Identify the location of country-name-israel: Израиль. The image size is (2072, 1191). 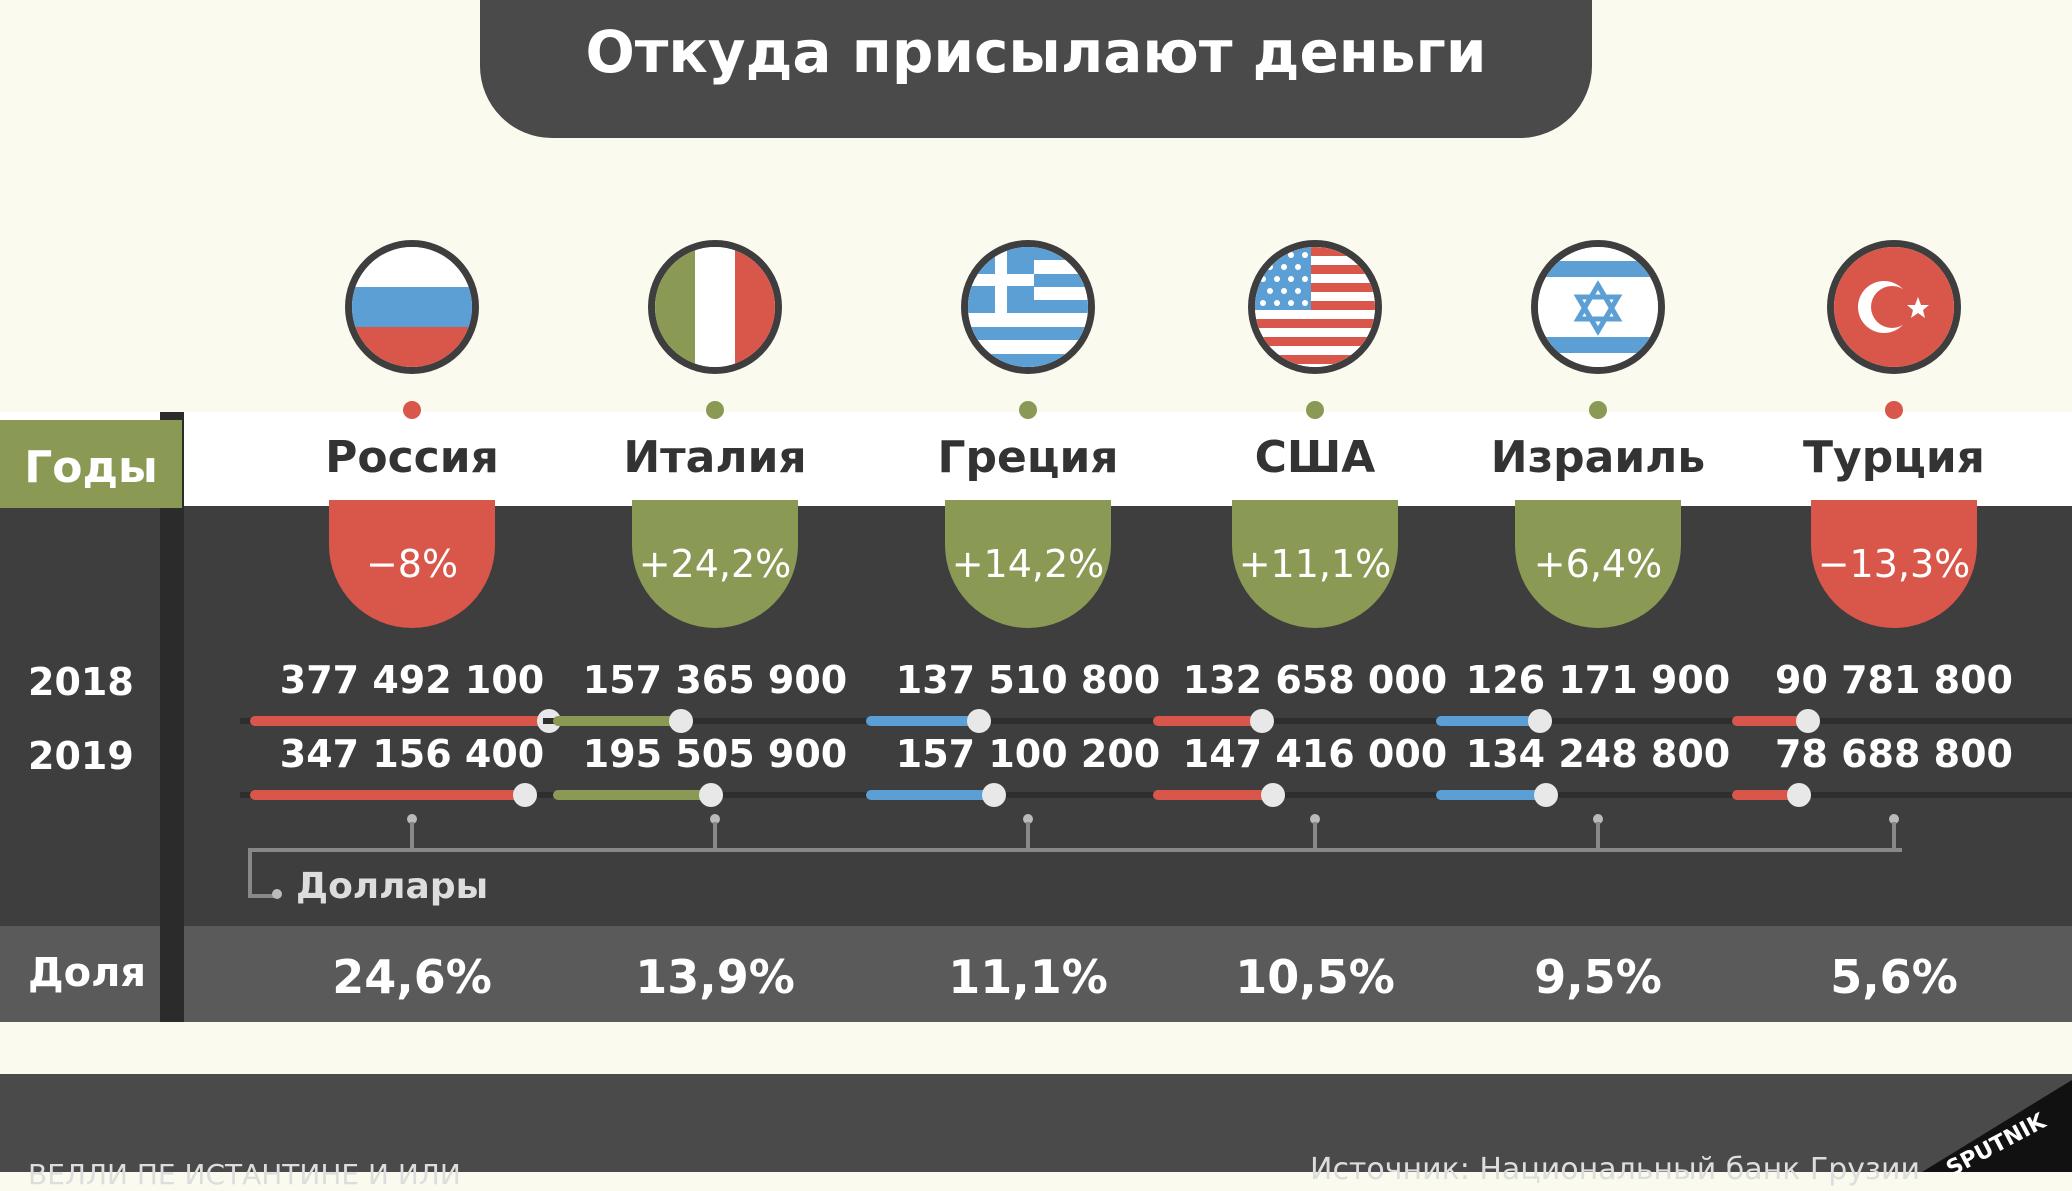
(1598, 457).